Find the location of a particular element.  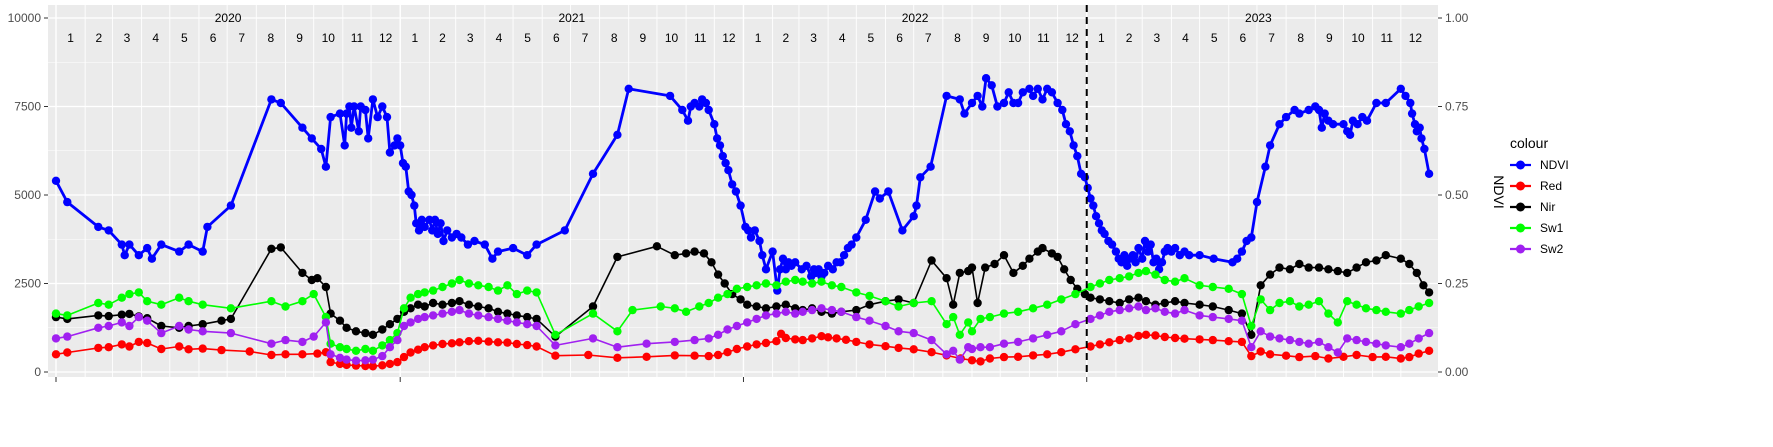

legend-key-point-nir is located at coordinates (1520, 207).